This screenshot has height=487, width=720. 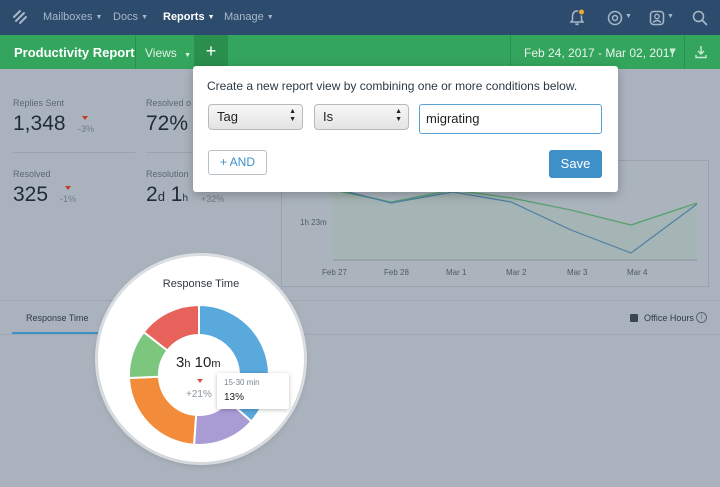 I want to click on hours-value: 3, so click(x=180, y=362).